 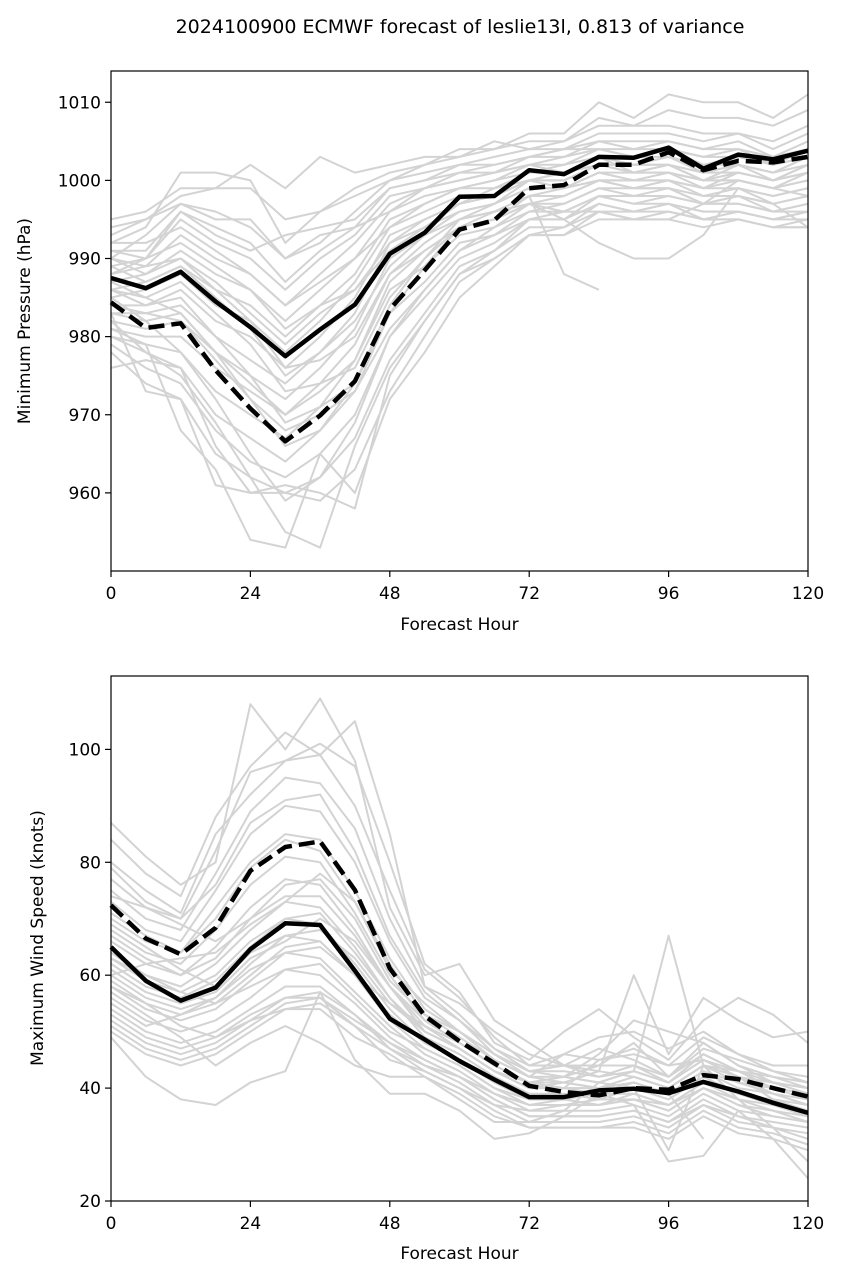 What do you see at coordinates (459, 1254) in the screenshot?
I see `wind-x-axis-label: Forecast Hour` at bounding box center [459, 1254].